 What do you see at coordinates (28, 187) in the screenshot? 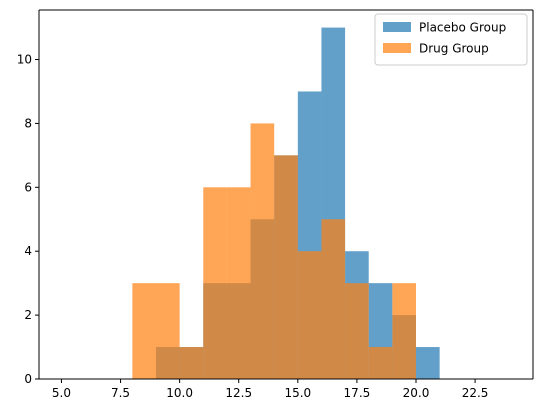
I see `y-tick-label: 6` at bounding box center [28, 187].